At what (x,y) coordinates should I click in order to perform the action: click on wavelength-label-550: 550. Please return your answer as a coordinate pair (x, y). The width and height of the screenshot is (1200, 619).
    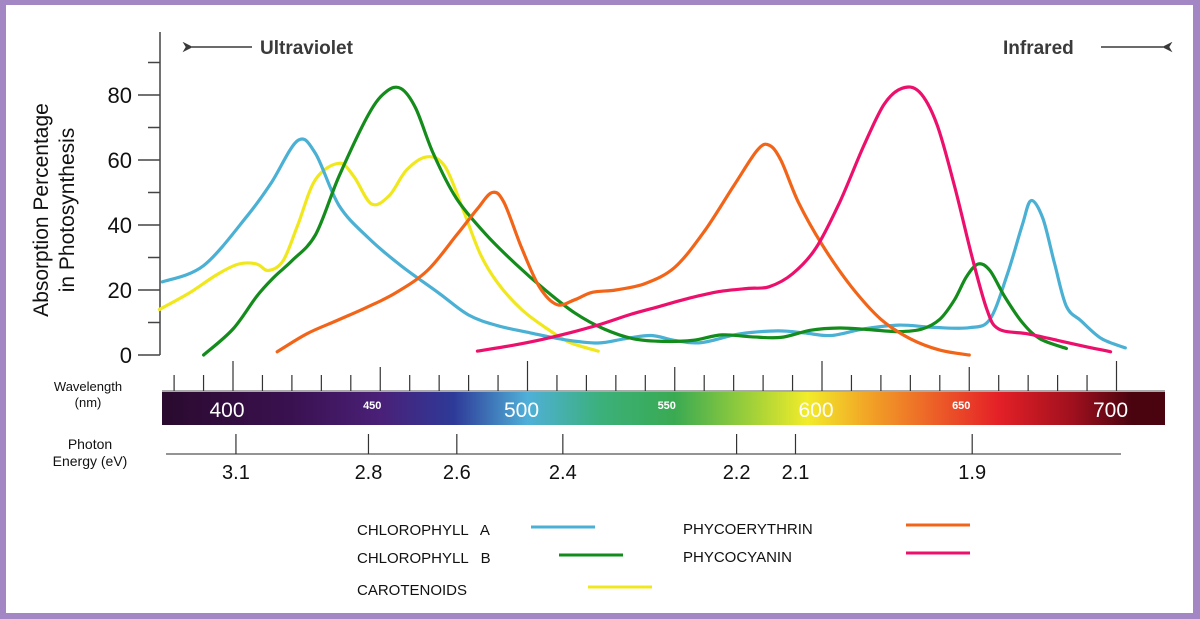
    Looking at the image, I should click on (667, 406).